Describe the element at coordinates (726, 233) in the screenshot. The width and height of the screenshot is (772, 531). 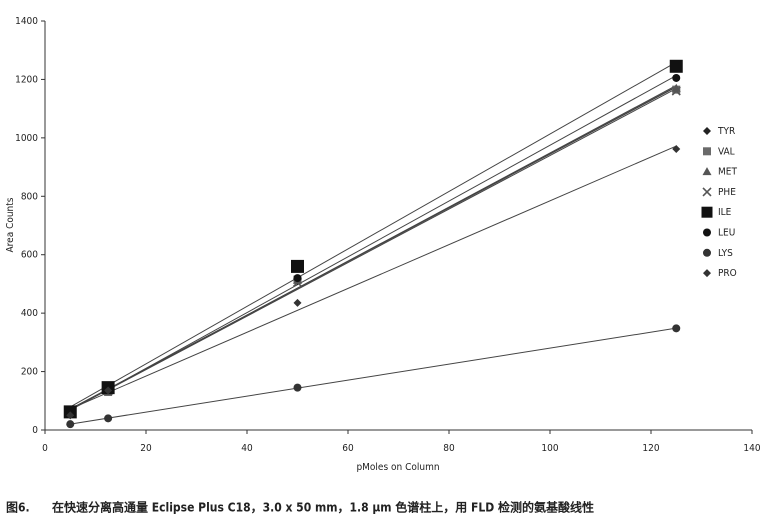
I see `legend-label: LEU` at that location.